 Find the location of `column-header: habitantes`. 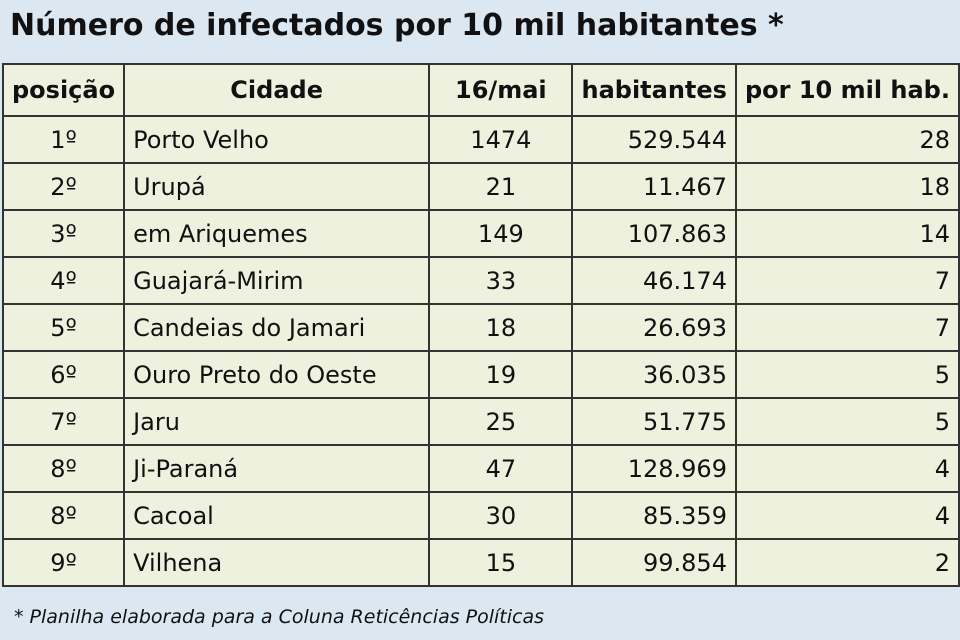

column-header: habitantes is located at coordinates (654, 90).